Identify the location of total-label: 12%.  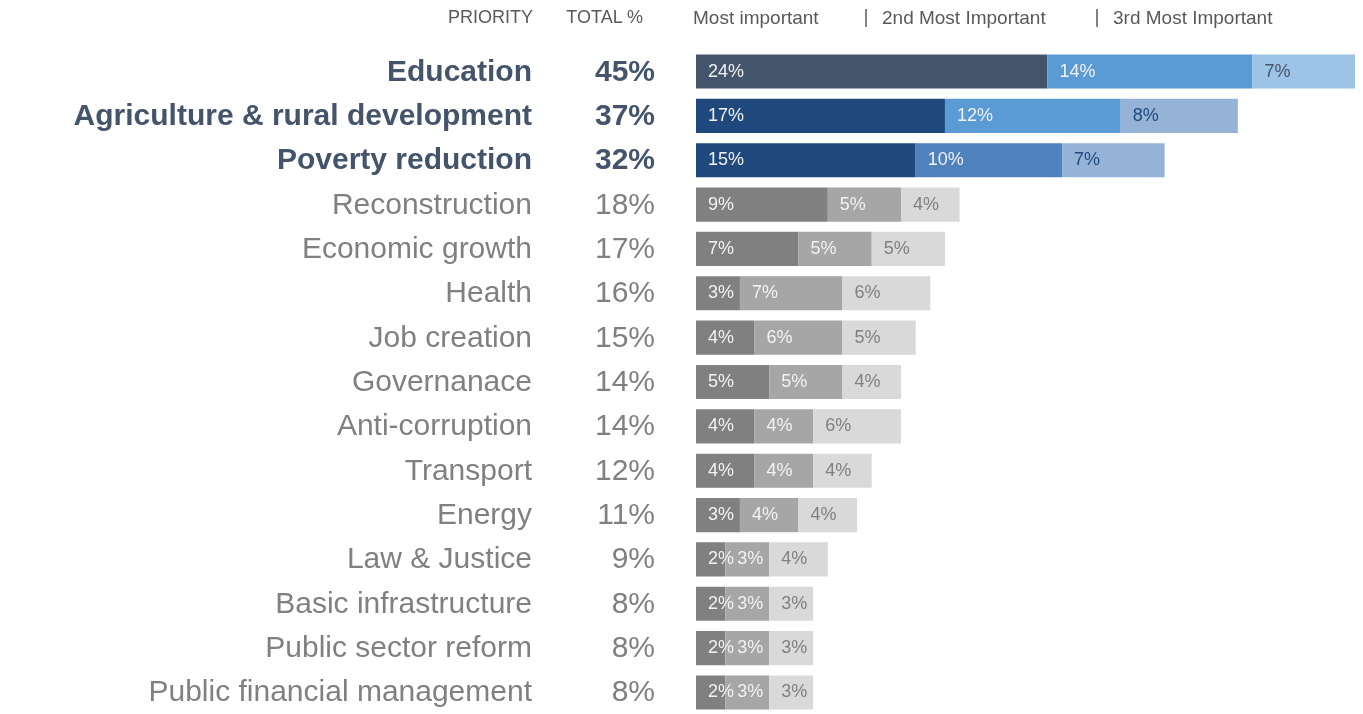
(624, 469).